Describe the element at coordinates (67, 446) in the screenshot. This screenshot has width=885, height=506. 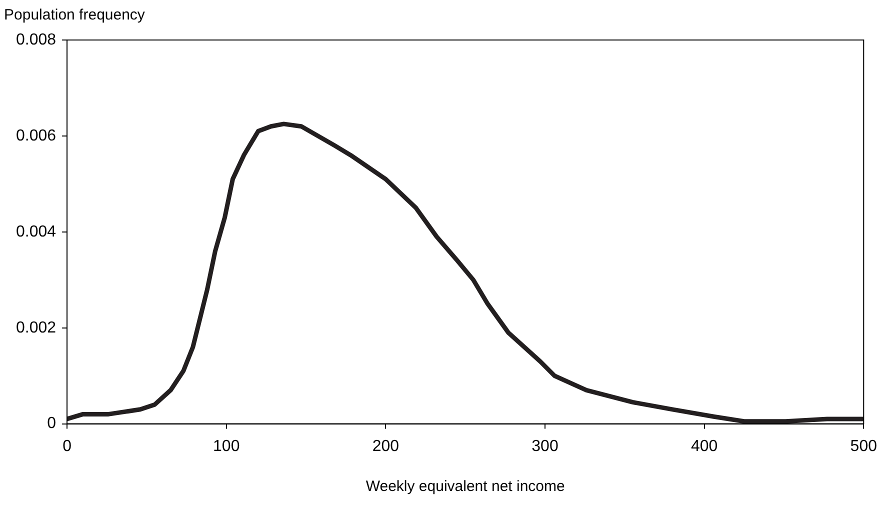
I see `x-tick-label: 0` at that location.